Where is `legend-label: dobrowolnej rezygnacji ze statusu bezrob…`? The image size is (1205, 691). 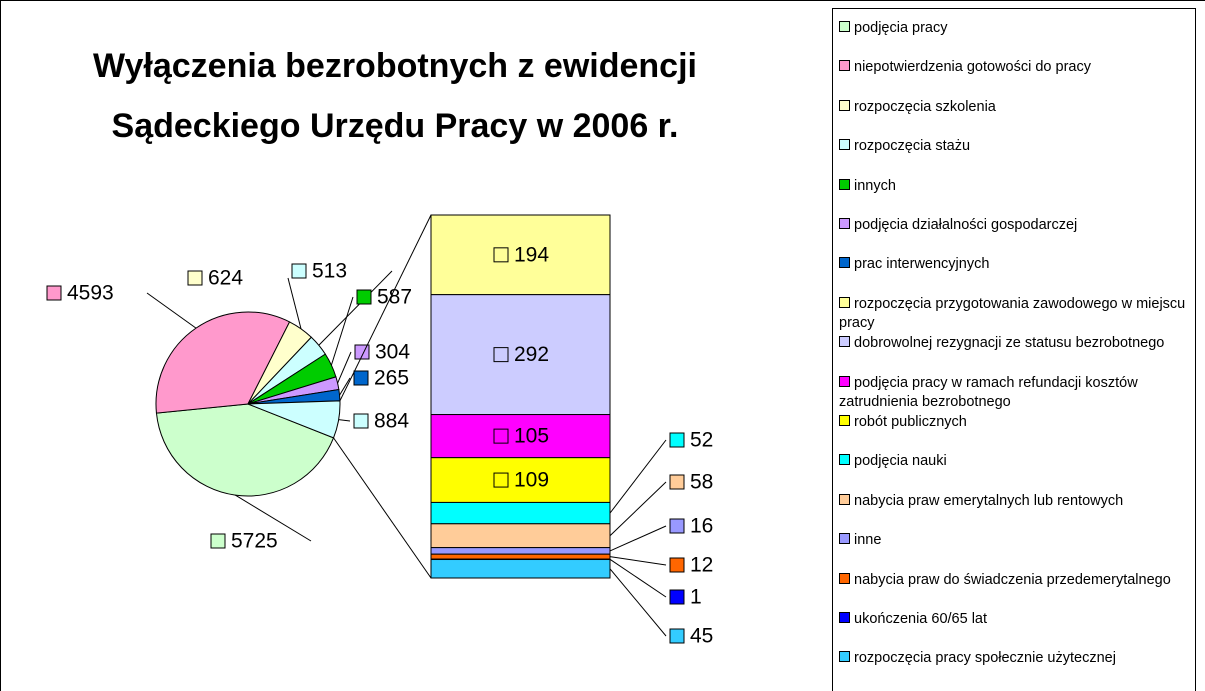 legend-label: dobrowolnej rezygnacji ze statusu bezrob… is located at coordinates (1009, 343).